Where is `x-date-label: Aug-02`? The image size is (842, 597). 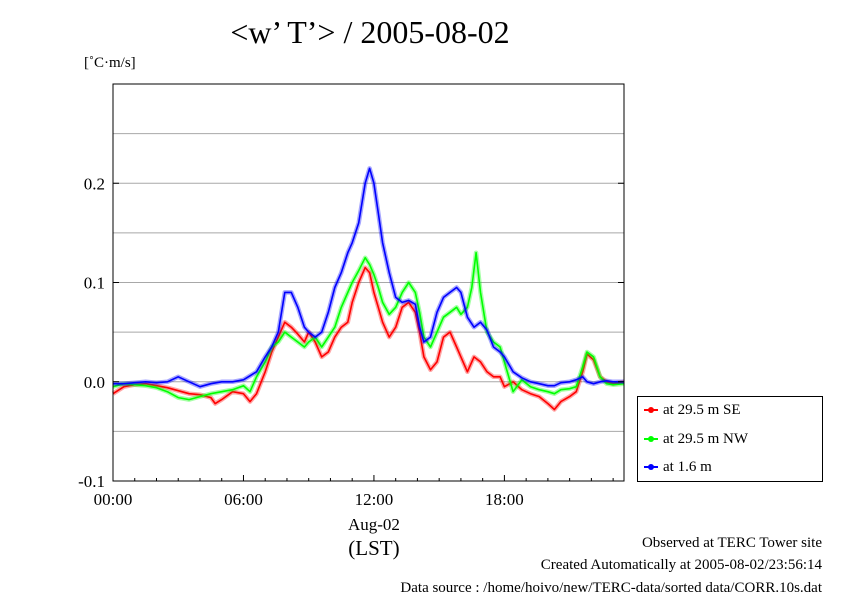
x-date-label: Aug-02 is located at coordinates (374, 524).